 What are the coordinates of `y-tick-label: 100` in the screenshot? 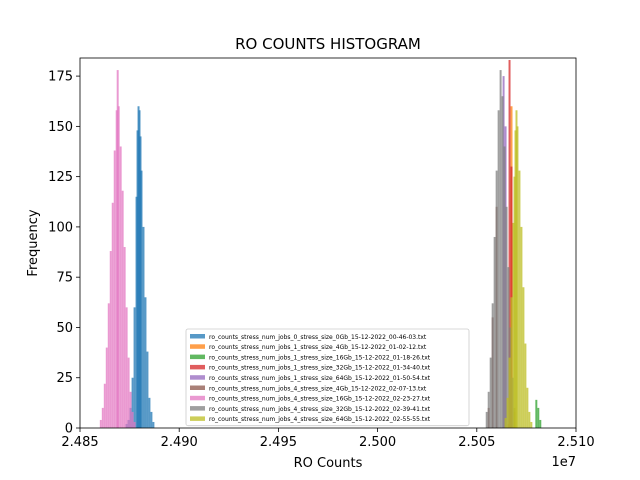 It's located at (60, 227).